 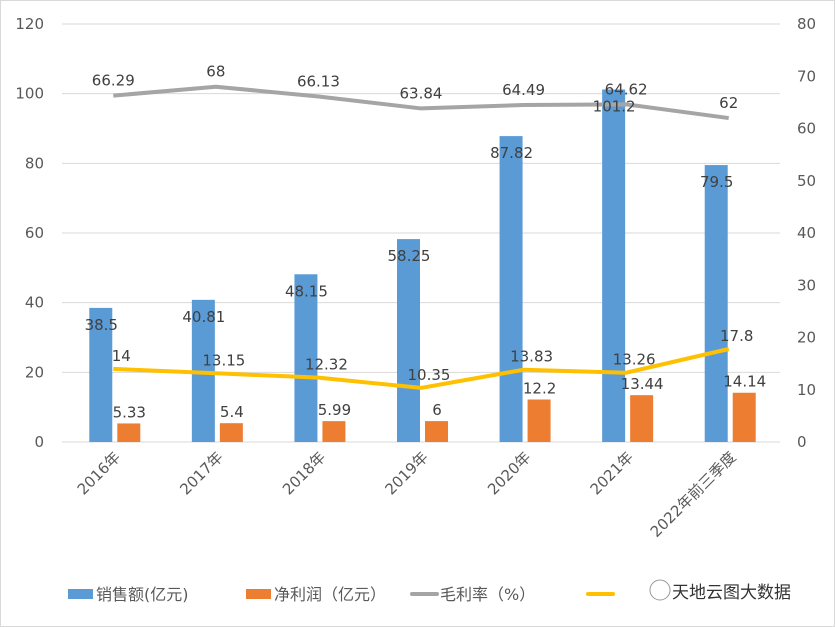 I want to click on left-tick-label: 40, so click(x=34, y=303).